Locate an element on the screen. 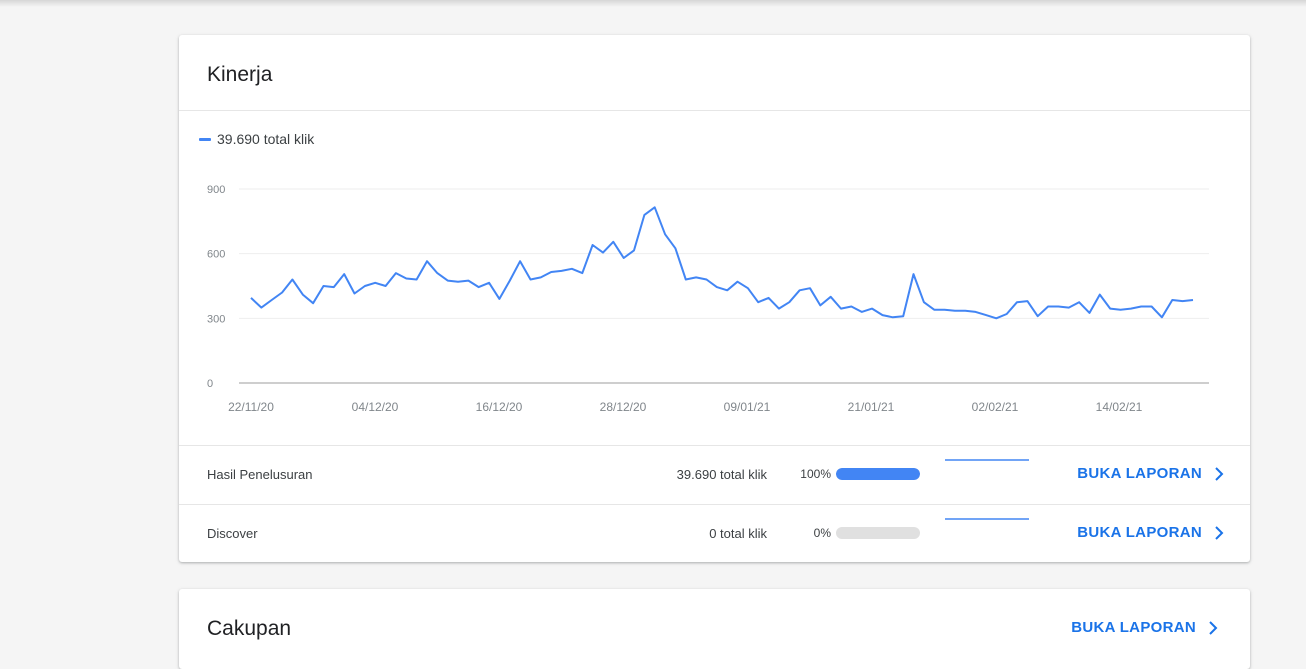  x-tick-label: 02/02/21 is located at coordinates (995, 407).